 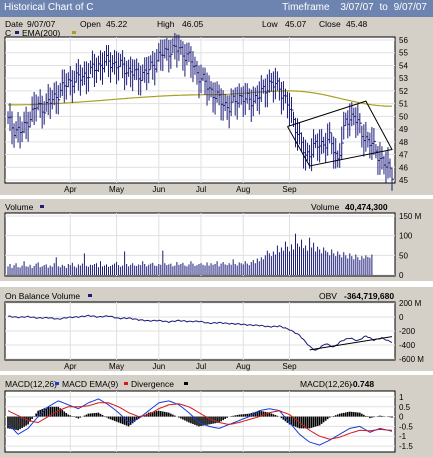 What do you see at coordinates (90, 24) in the screenshot?
I see `price-open-label: Open` at bounding box center [90, 24].